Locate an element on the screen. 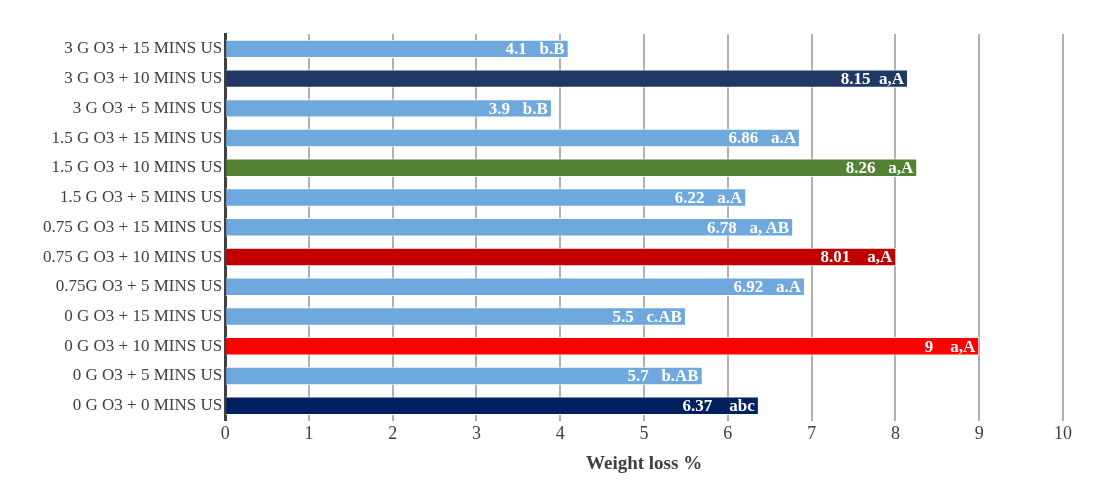 The height and width of the screenshot is (497, 1093). y-tick-label: 3 G O3 + 5 MINS US is located at coordinates (147, 107).